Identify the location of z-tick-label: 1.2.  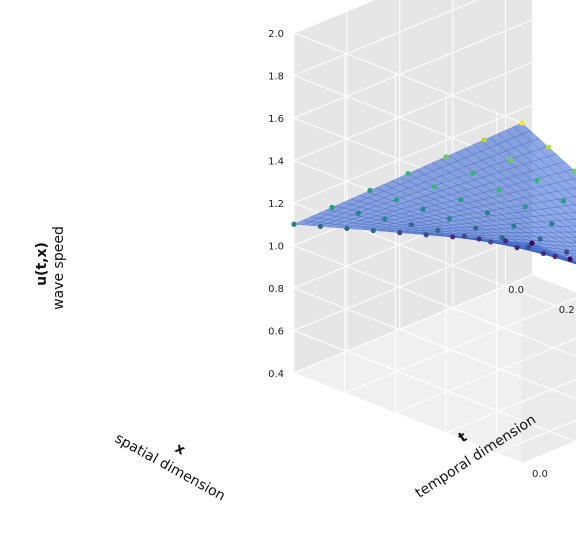
(276, 204).